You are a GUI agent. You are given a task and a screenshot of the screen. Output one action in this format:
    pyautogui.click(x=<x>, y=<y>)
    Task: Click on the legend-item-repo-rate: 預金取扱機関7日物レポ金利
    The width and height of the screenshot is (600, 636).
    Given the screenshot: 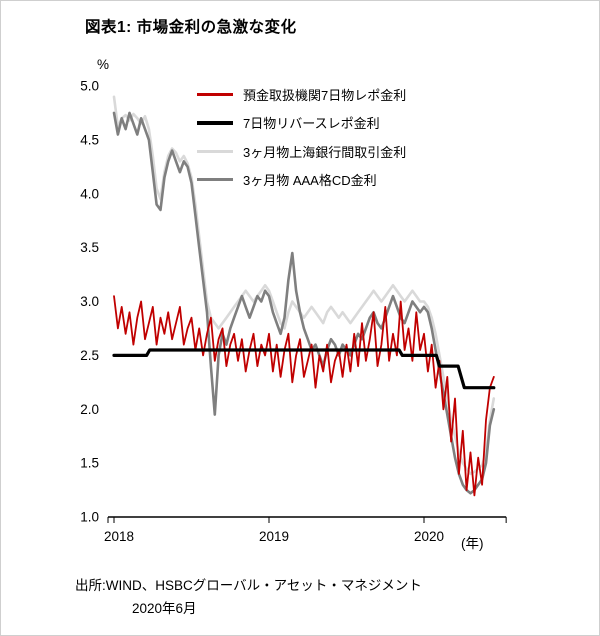 What is the action you would take?
    pyautogui.click(x=301, y=94)
    